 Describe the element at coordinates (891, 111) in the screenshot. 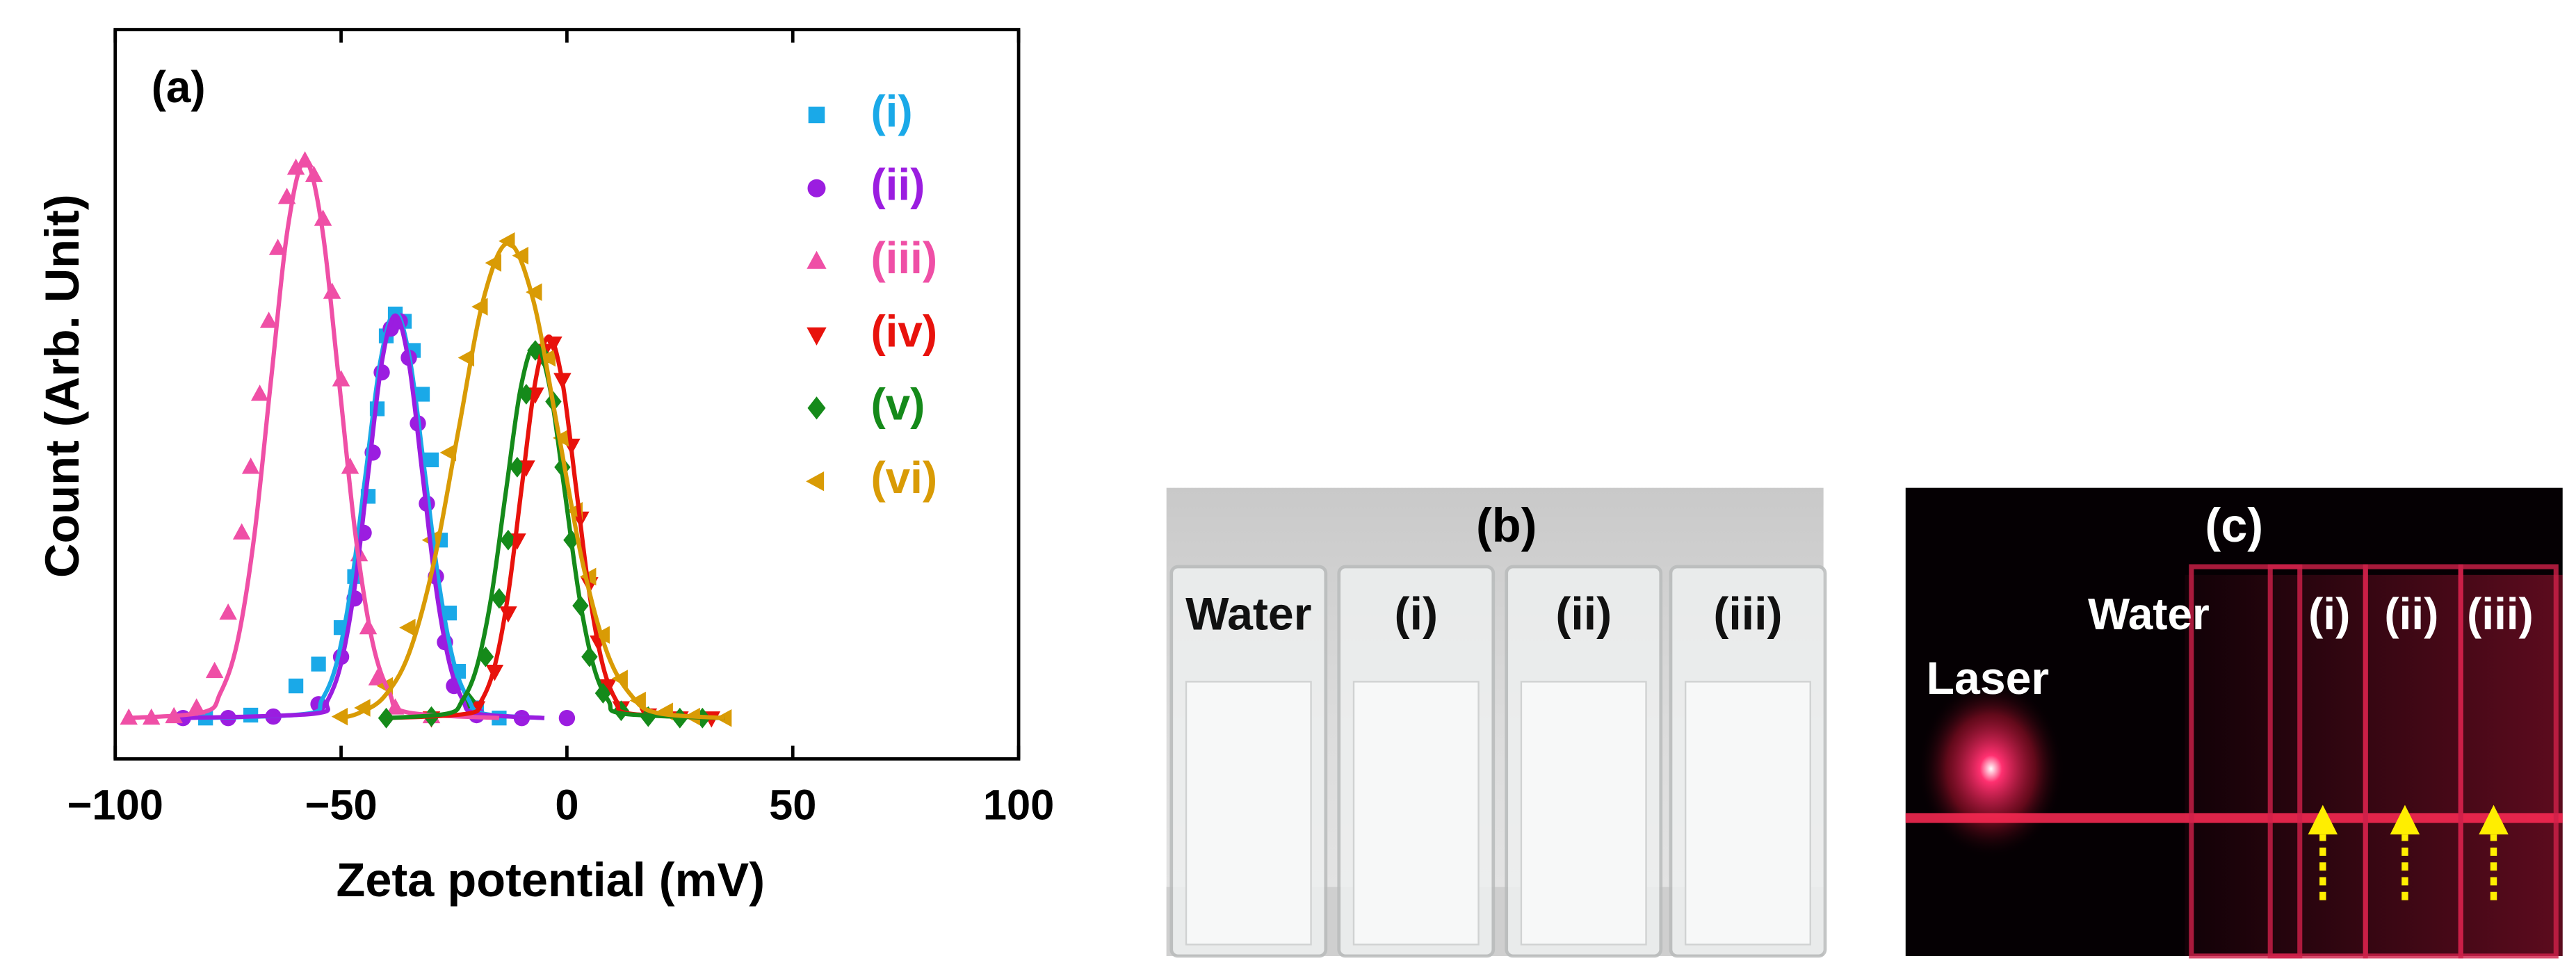

I see `legend-label: (i)` at that location.